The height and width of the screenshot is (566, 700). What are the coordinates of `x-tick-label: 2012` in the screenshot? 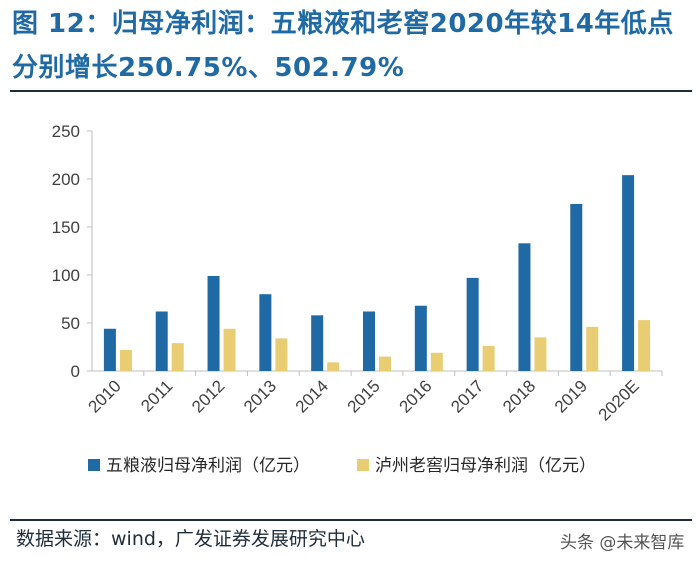 It's located at (208, 396).